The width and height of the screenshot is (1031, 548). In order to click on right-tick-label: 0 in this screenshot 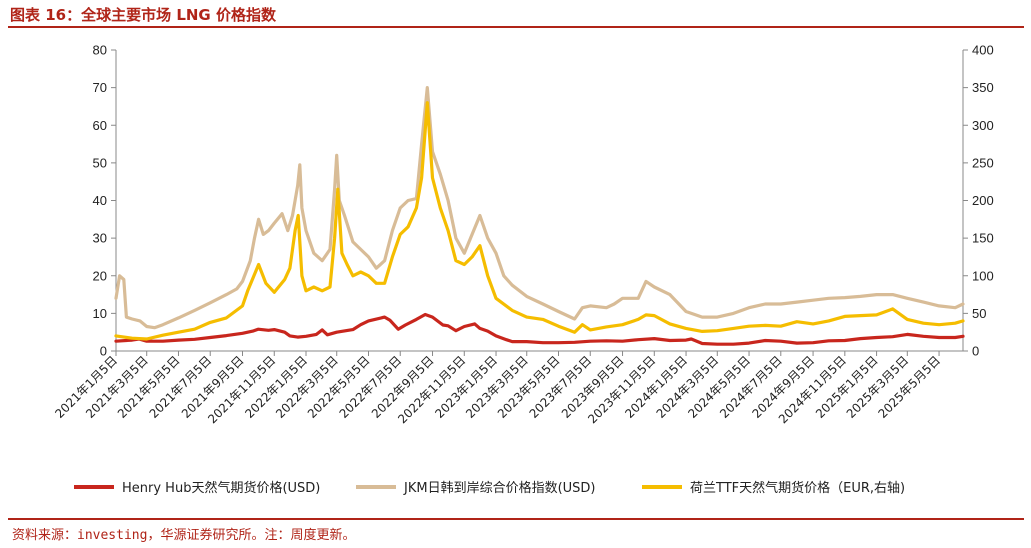, I will do `click(975, 351)`.